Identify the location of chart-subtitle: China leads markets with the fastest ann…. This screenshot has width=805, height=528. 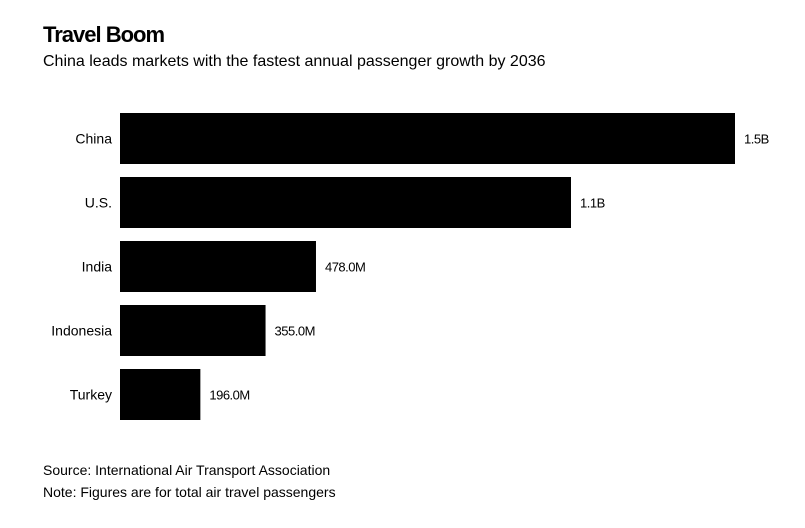
(294, 61).